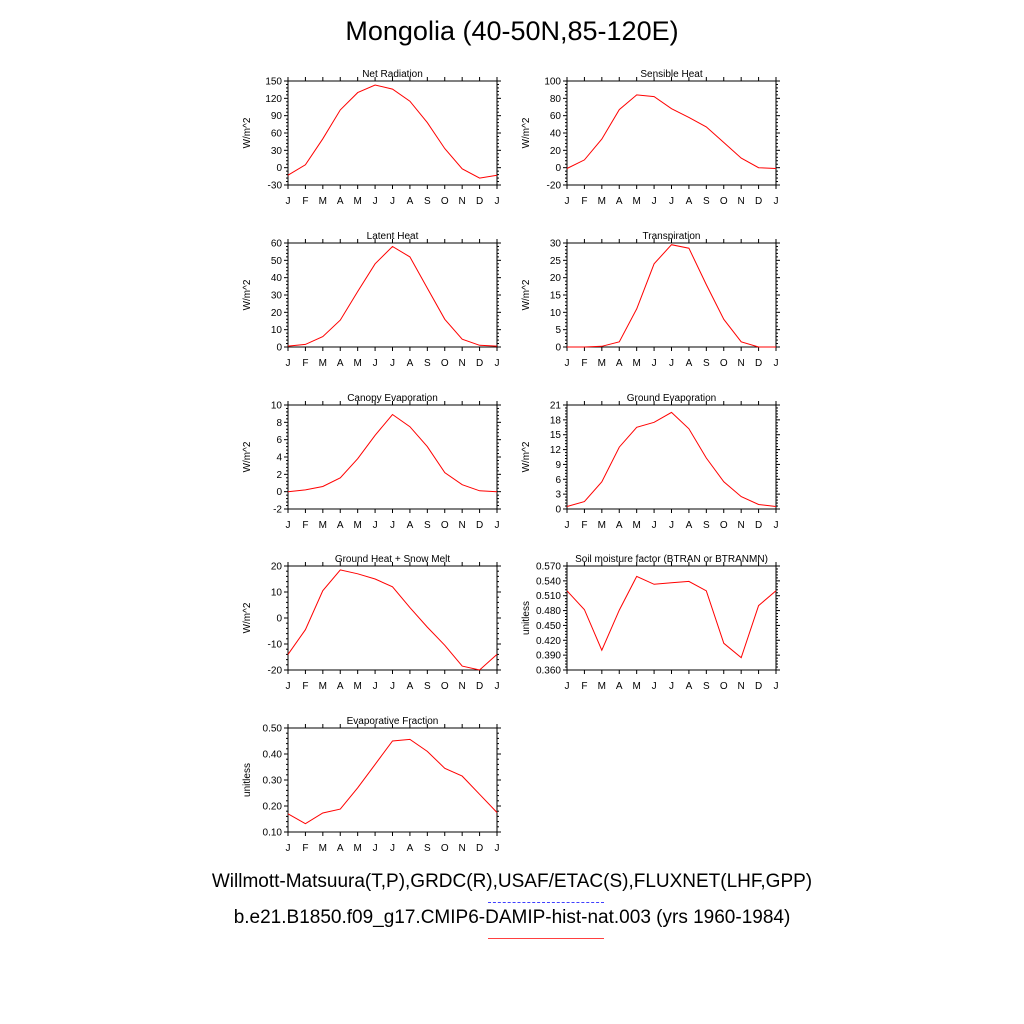 The height and width of the screenshot is (1024, 1024). Describe the element at coordinates (392, 398) in the screenshot. I see `panel-title: Canopy Evaporation` at that location.